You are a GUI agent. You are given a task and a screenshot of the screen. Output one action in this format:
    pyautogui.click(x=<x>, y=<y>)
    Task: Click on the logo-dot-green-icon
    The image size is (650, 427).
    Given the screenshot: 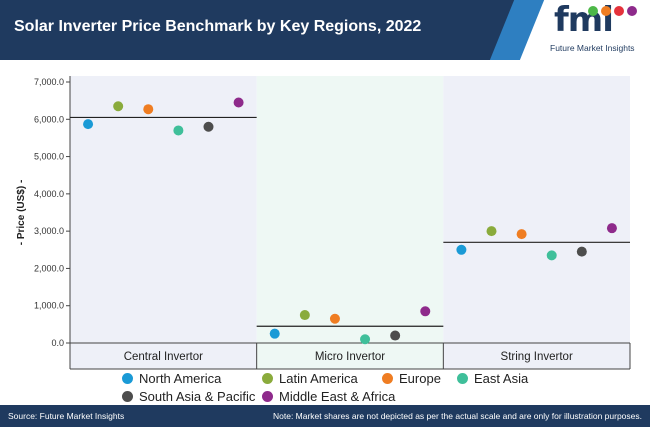 What is the action you would take?
    pyautogui.click(x=593, y=11)
    